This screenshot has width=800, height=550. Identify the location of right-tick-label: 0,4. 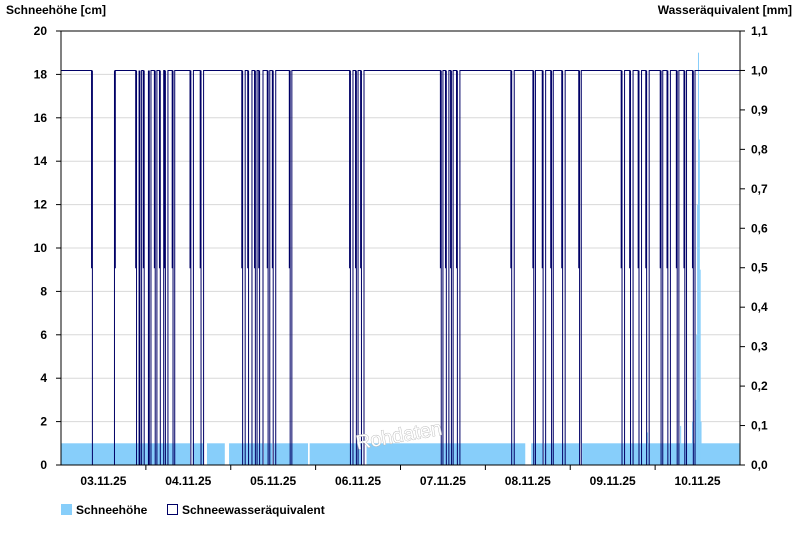
(759, 307).